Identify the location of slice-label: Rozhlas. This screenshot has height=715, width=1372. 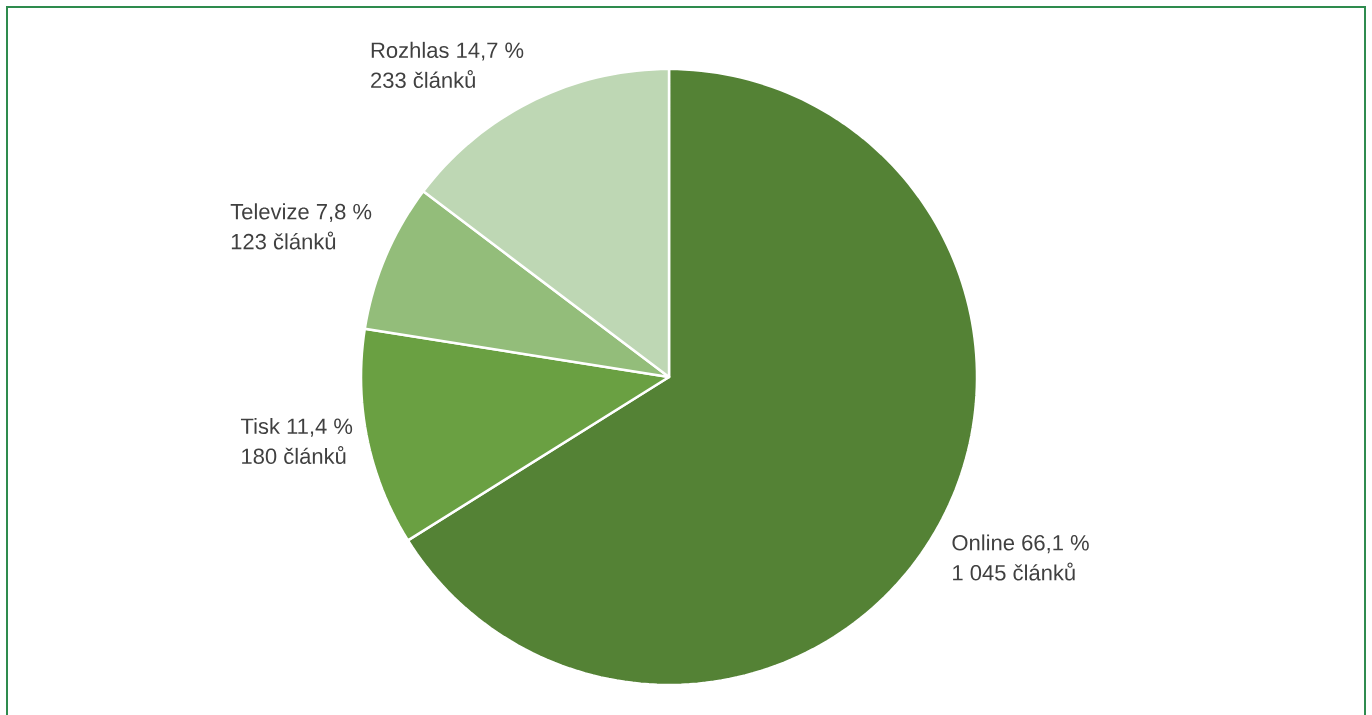
(410, 50).